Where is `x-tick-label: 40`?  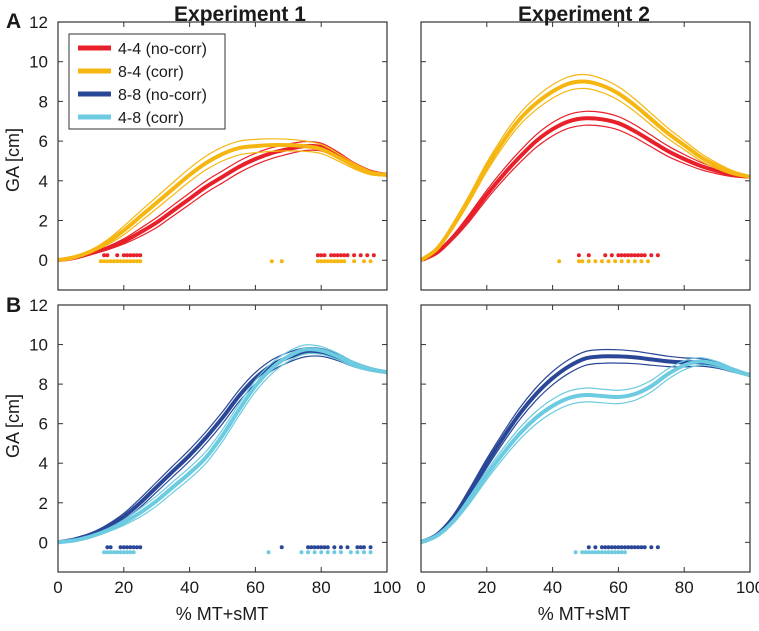 x-tick-label: 40 is located at coordinates (189, 587).